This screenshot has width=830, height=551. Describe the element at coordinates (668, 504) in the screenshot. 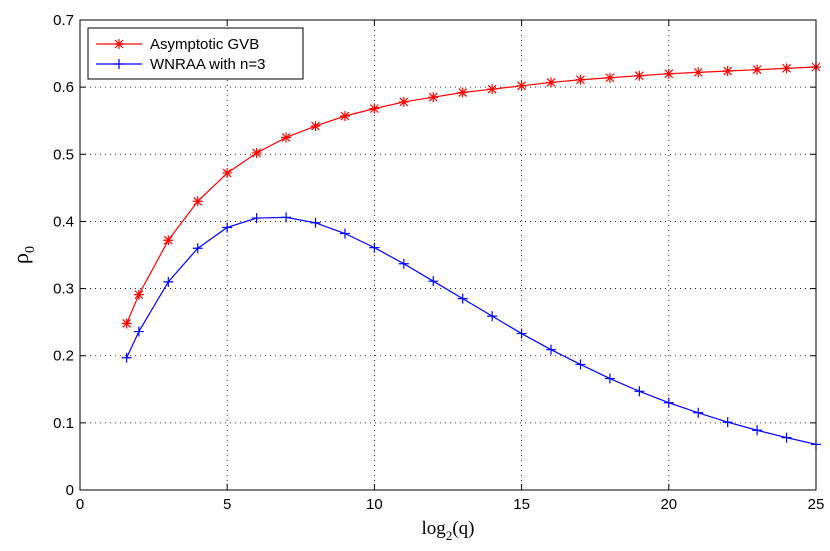

I see `x-tick-label: 20` at that location.